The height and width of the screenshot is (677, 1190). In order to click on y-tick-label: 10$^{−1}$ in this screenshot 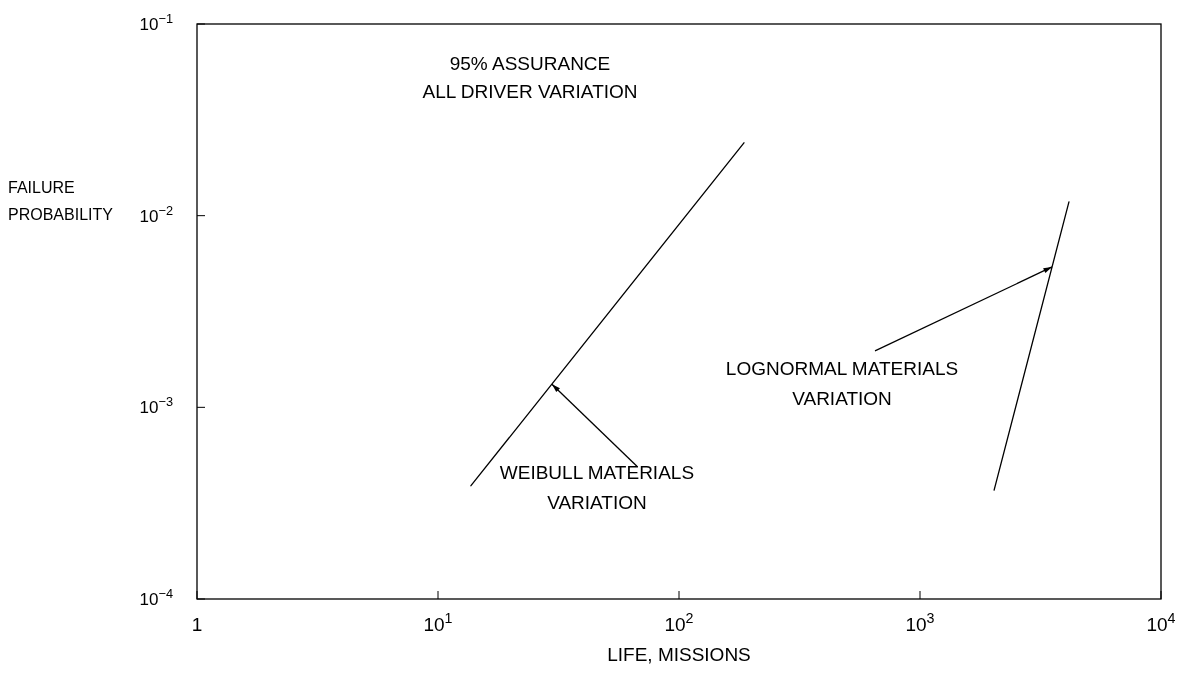, I will do `click(156, 22)`.